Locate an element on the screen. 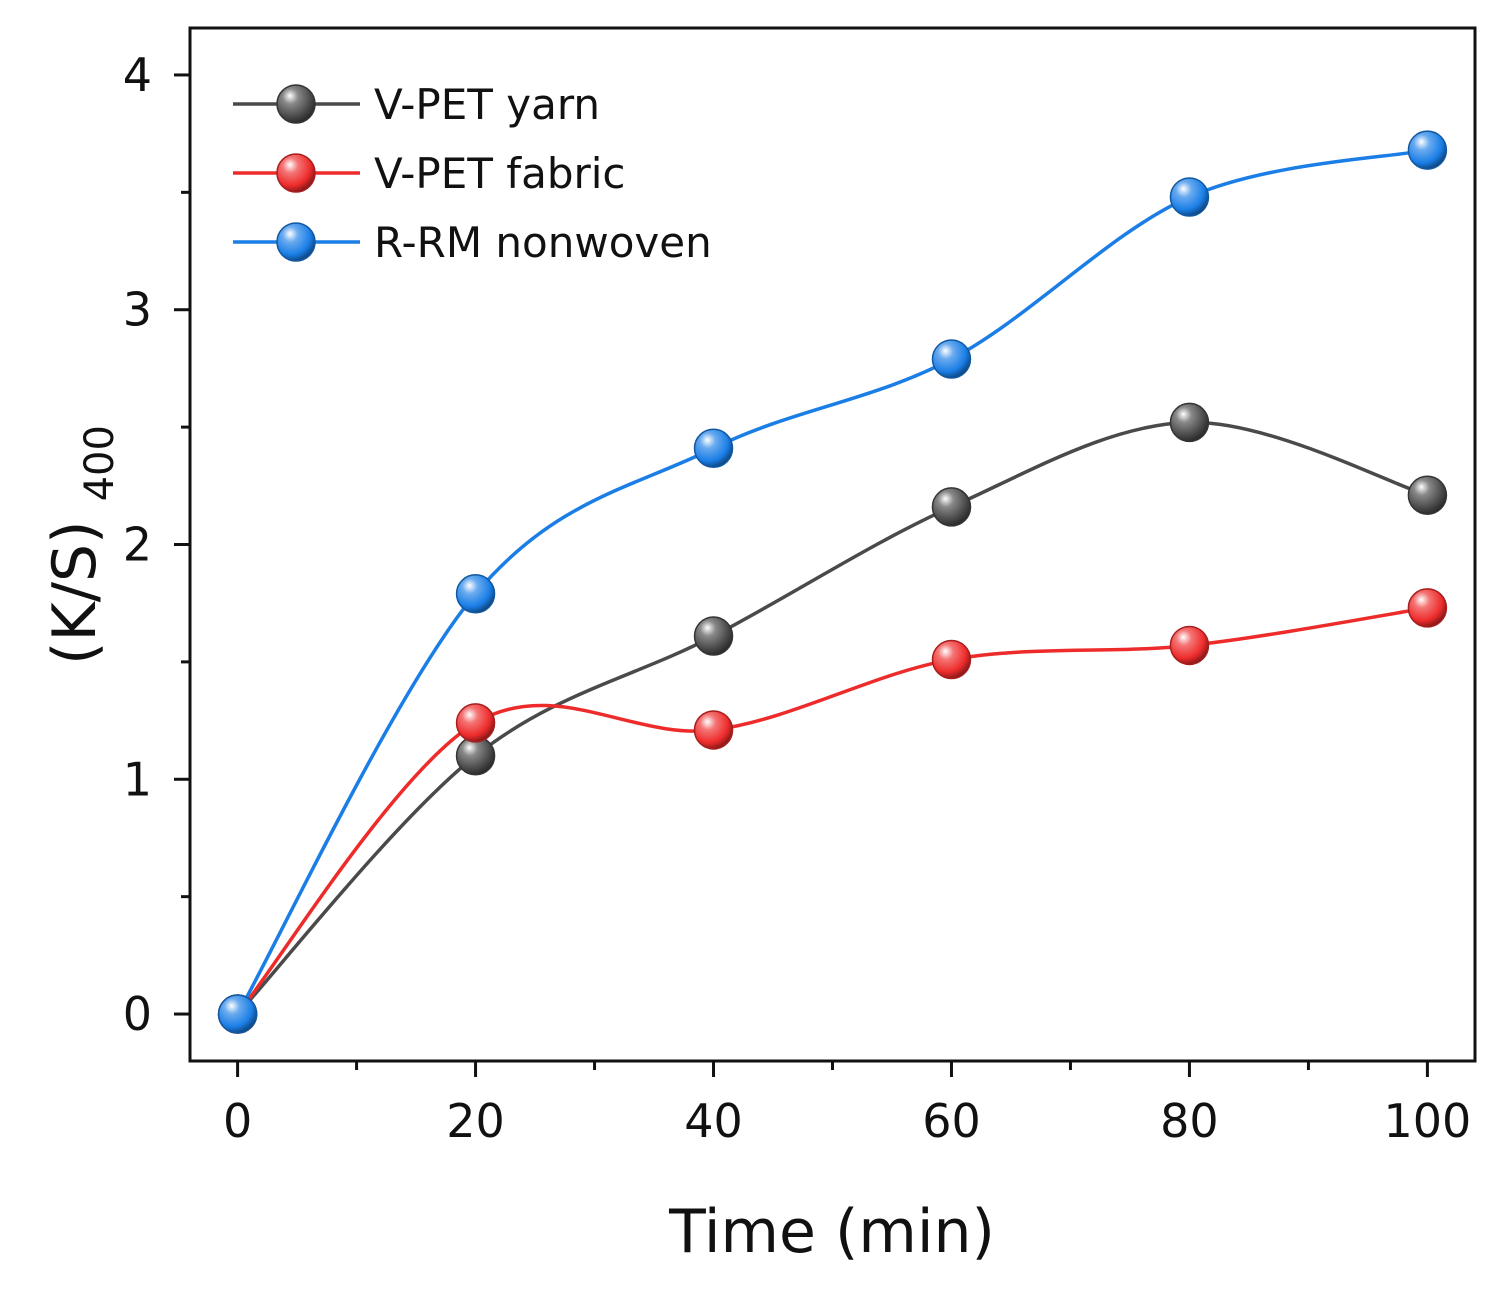 This screenshot has height=1297, width=1504. y-tick-label: 3 is located at coordinates (137, 310).